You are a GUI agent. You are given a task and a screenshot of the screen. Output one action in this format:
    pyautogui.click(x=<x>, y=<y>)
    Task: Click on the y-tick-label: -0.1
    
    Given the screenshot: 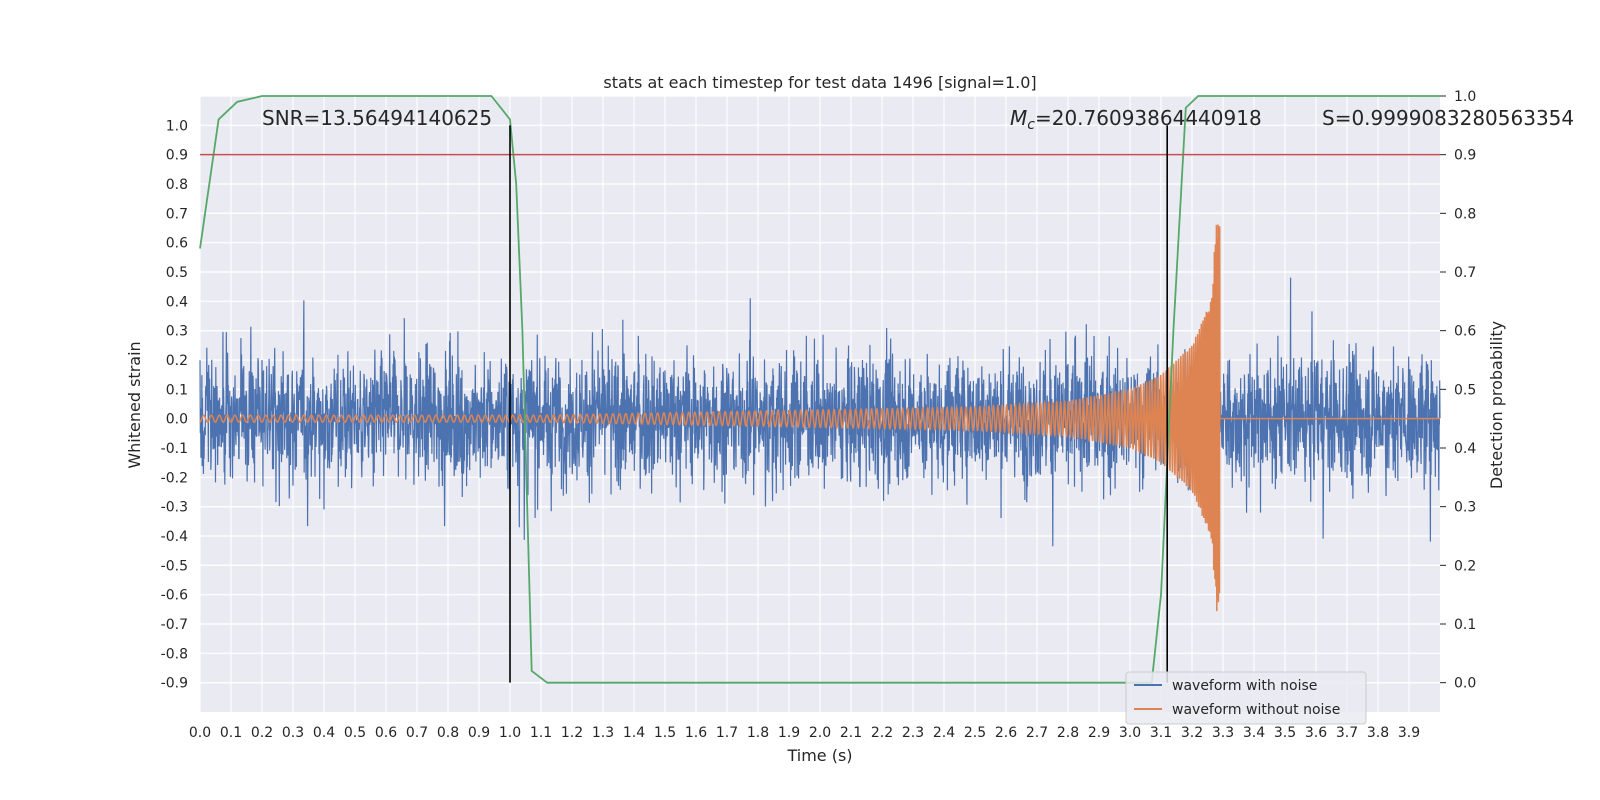 What is the action you would take?
    pyautogui.click(x=174, y=449)
    